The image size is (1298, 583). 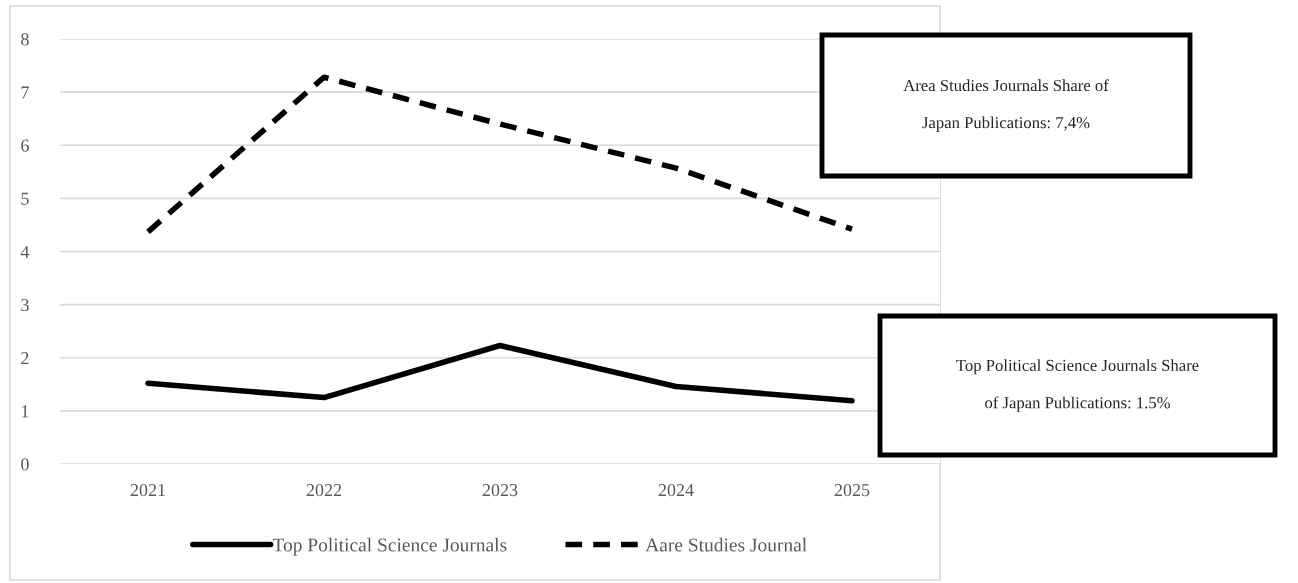 What do you see at coordinates (25, 358) in the screenshot?
I see `y-tick-label: 2` at bounding box center [25, 358].